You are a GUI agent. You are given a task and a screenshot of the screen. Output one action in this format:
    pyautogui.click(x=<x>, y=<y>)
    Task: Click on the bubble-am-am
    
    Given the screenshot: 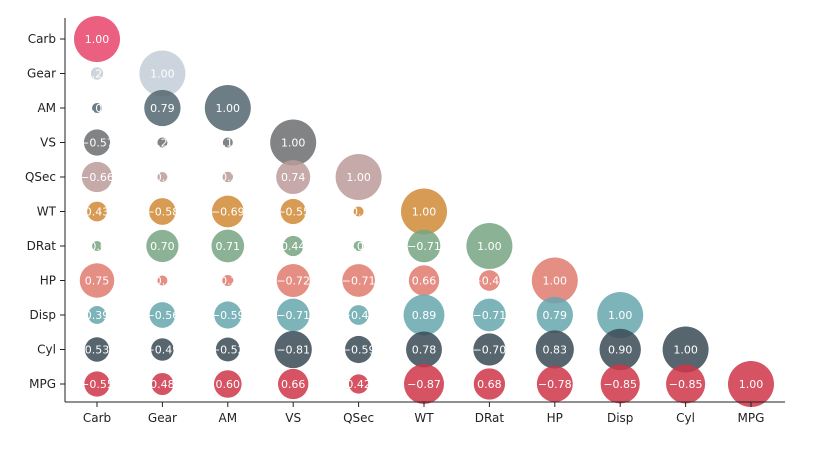 What is the action you would take?
    pyautogui.click(x=227, y=108)
    